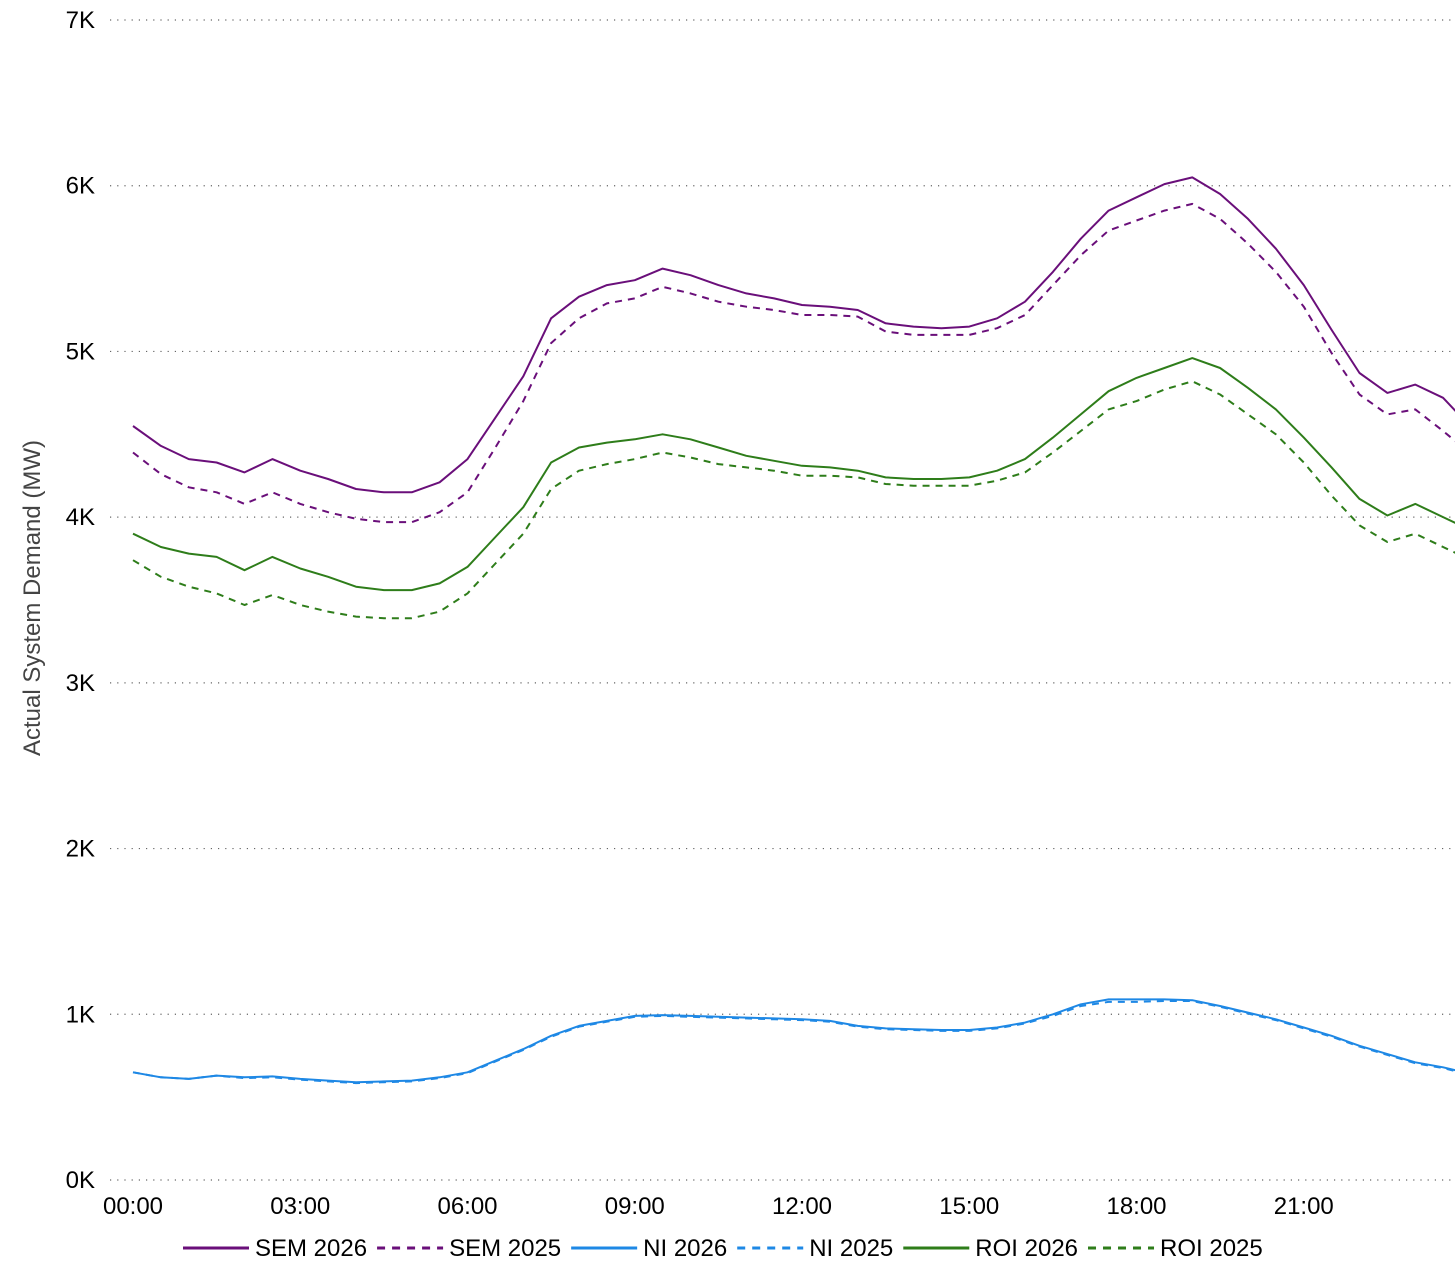 The height and width of the screenshot is (1272, 1455). Describe the element at coordinates (1136, 1206) in the screenshot. I see `x-tick-label: 18:00` at that location.